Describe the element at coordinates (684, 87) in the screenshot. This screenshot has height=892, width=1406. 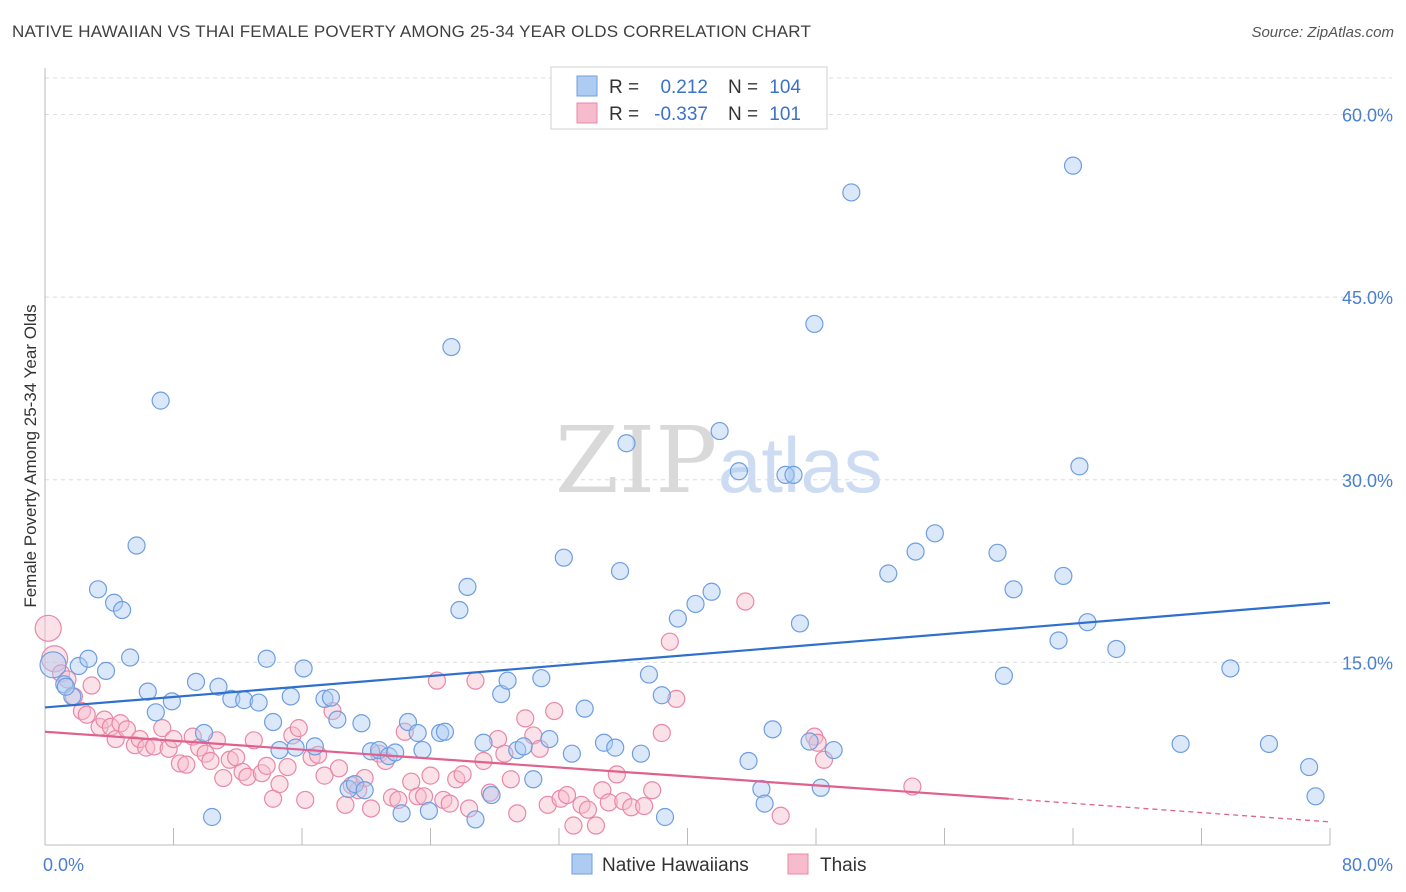
I see `legend-r-value-1: 0.212` at that location.